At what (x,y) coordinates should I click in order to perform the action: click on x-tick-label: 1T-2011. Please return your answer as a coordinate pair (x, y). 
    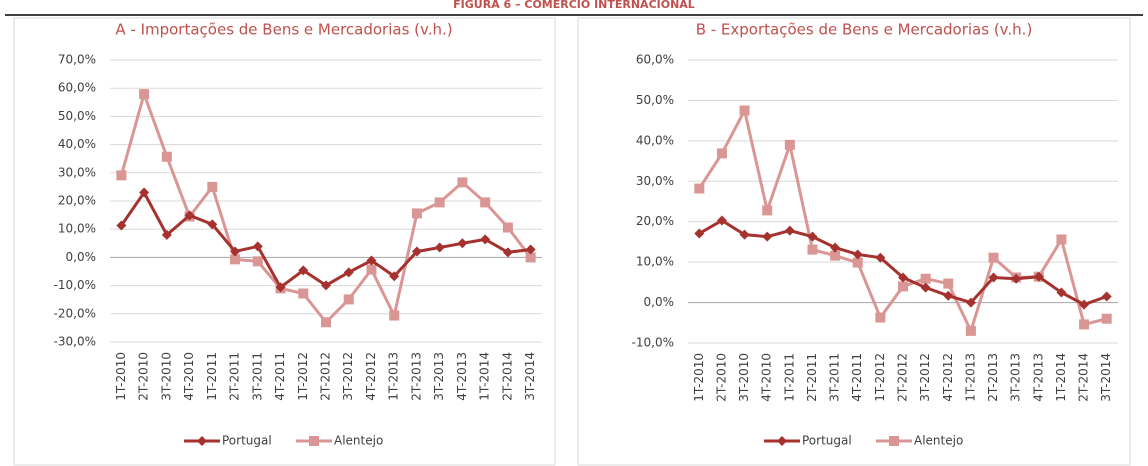
    Looking at the image, I should click on (789, 377).